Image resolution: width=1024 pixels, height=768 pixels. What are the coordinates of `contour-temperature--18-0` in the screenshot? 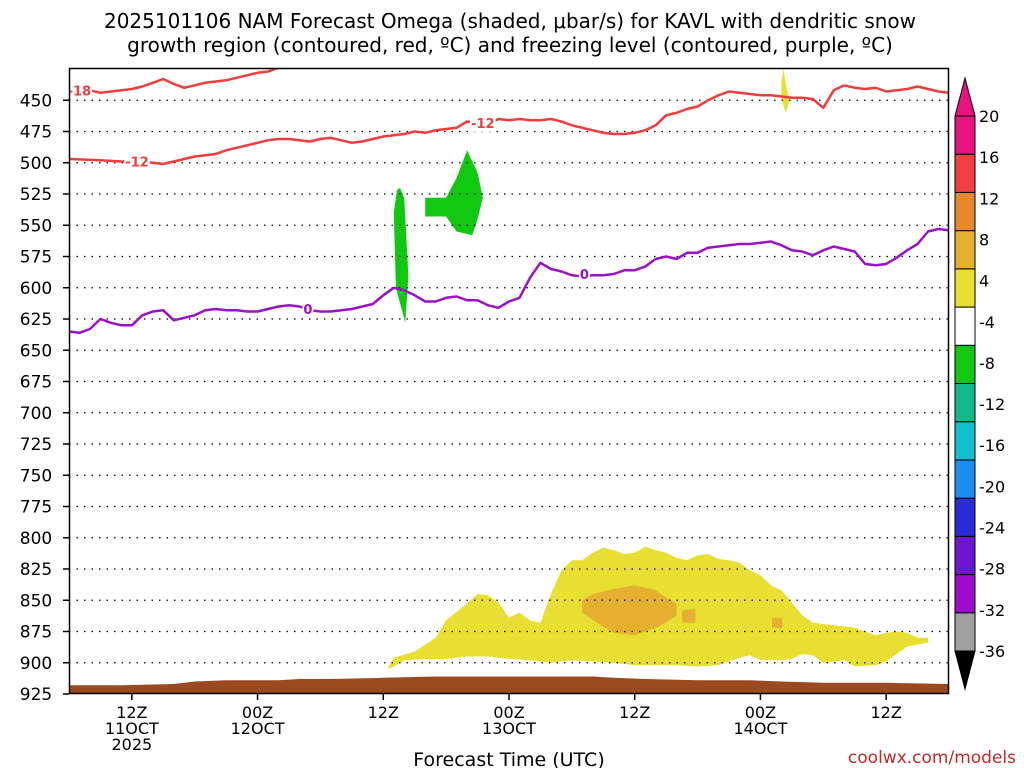 It's located at (174, 82).